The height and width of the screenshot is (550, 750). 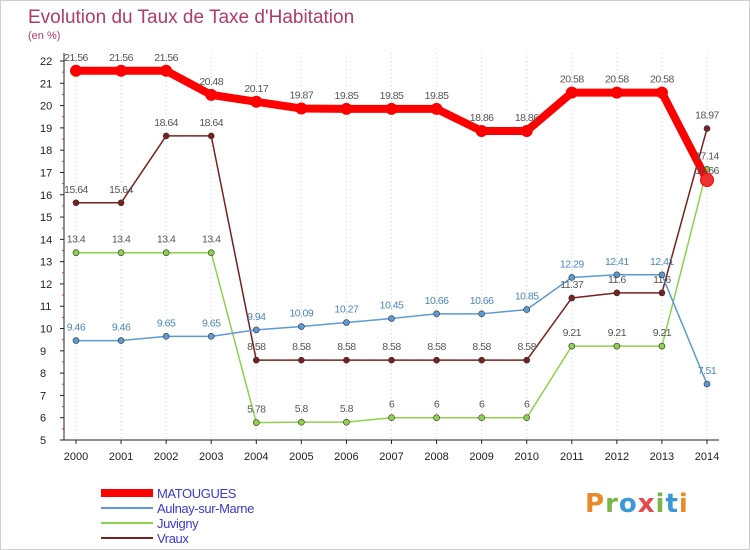 What do you see at coordinates (43, 396) in the screenshot?
I see `y-tick-label: 7` at bounding box center [43, 396].